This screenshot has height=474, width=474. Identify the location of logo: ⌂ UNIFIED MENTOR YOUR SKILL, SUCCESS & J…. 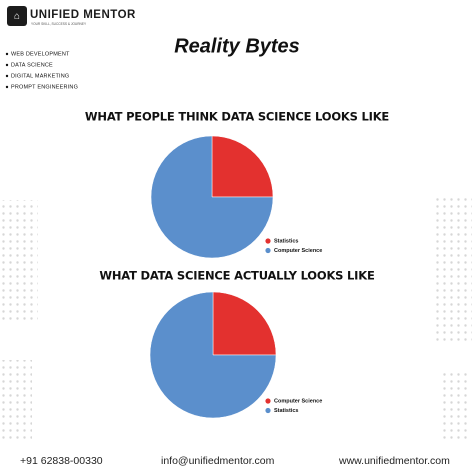
(71, 16).